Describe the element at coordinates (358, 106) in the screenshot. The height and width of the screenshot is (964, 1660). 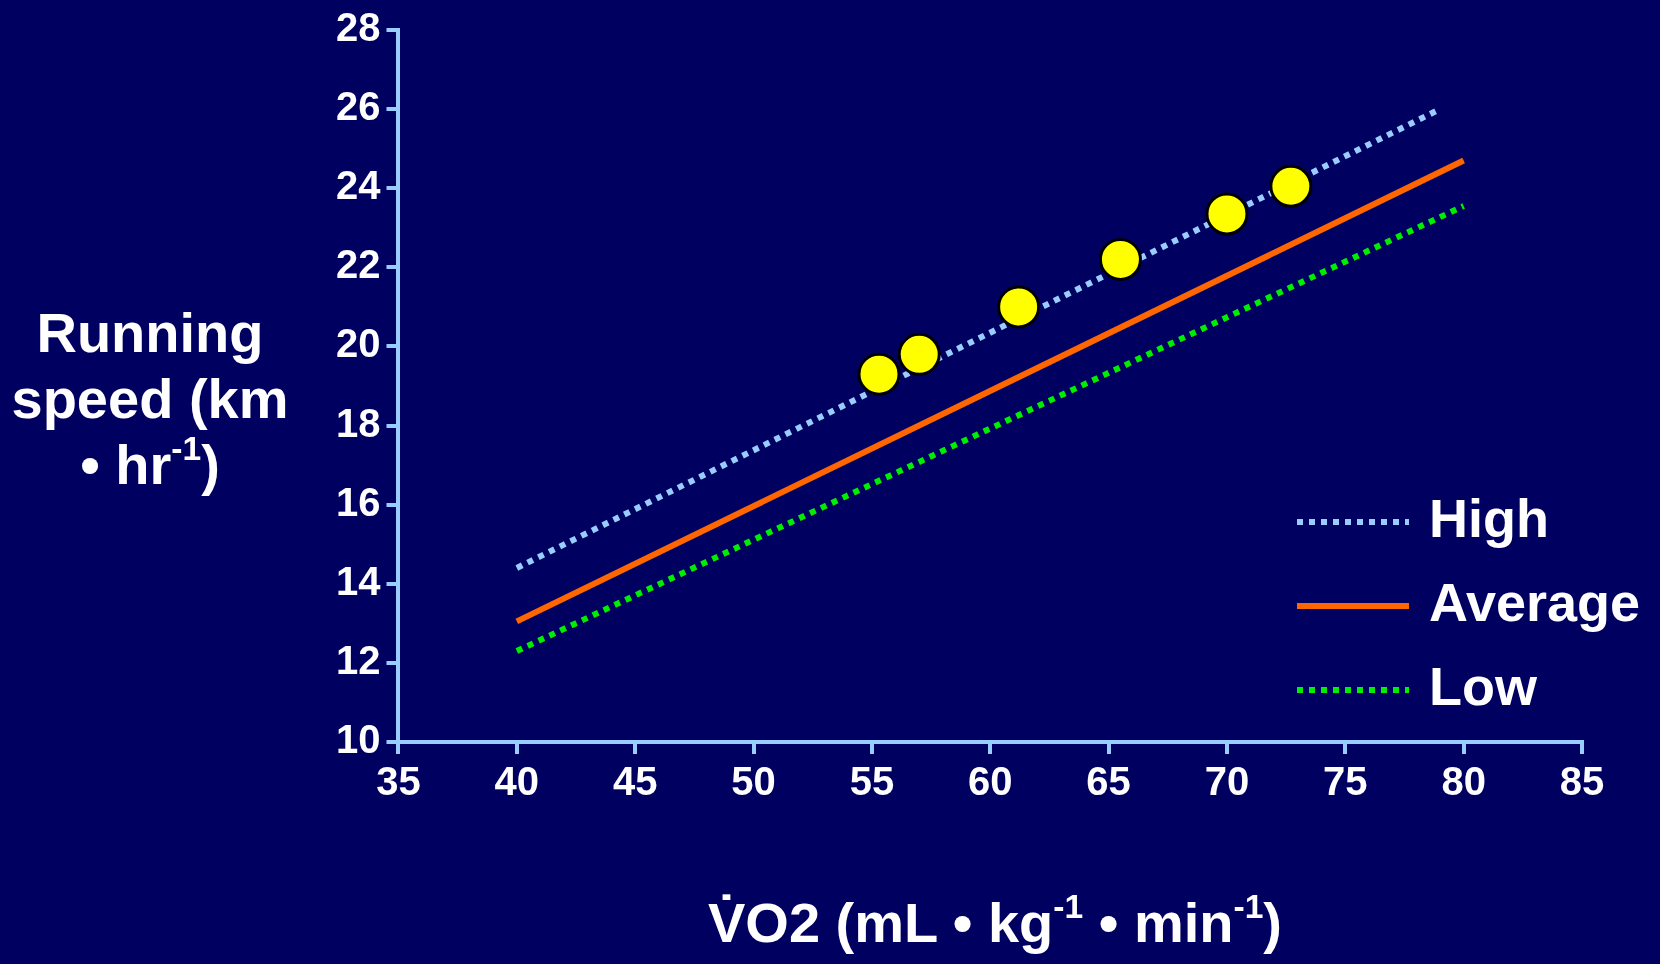
I see `y-tick-label: 26` at that location.